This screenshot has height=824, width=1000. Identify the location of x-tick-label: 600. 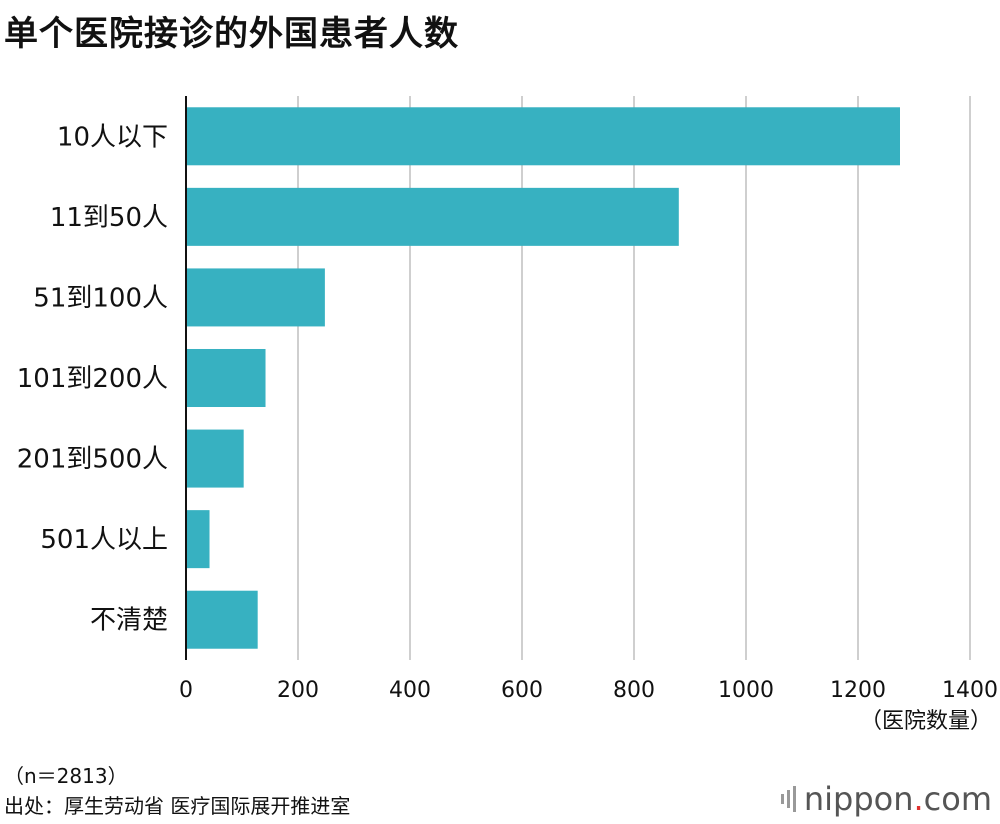
(522, 690).